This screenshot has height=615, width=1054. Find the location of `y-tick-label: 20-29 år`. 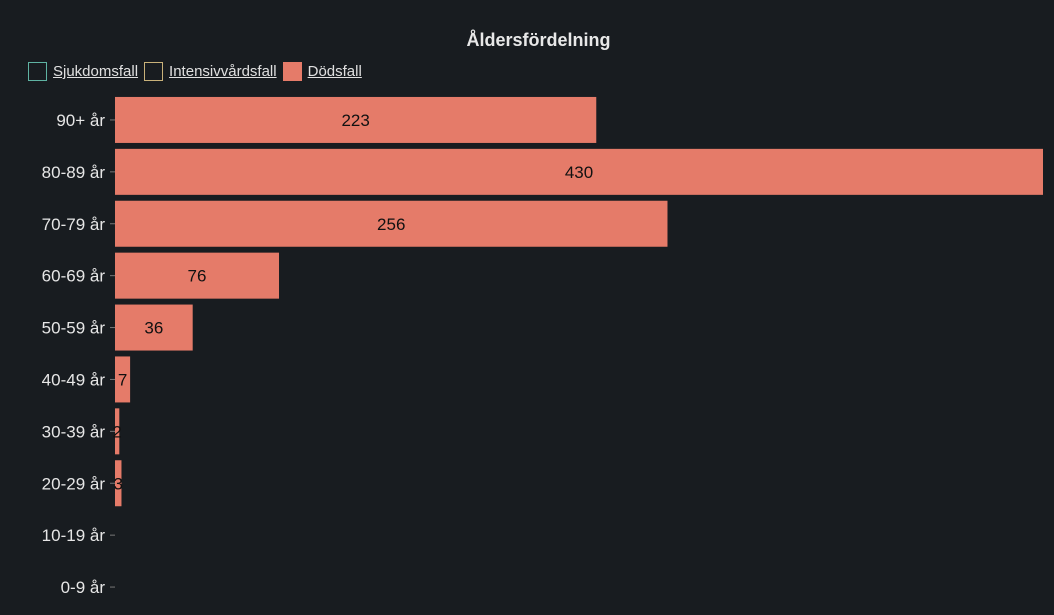

y-tick-label: 20-29 år is located at coordinates (74, 483).